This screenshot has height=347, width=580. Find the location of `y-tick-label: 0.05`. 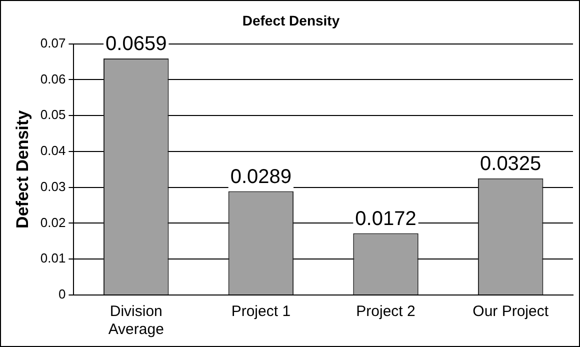

y-tick-label: 0.05 is located at coordinates (53, 114).